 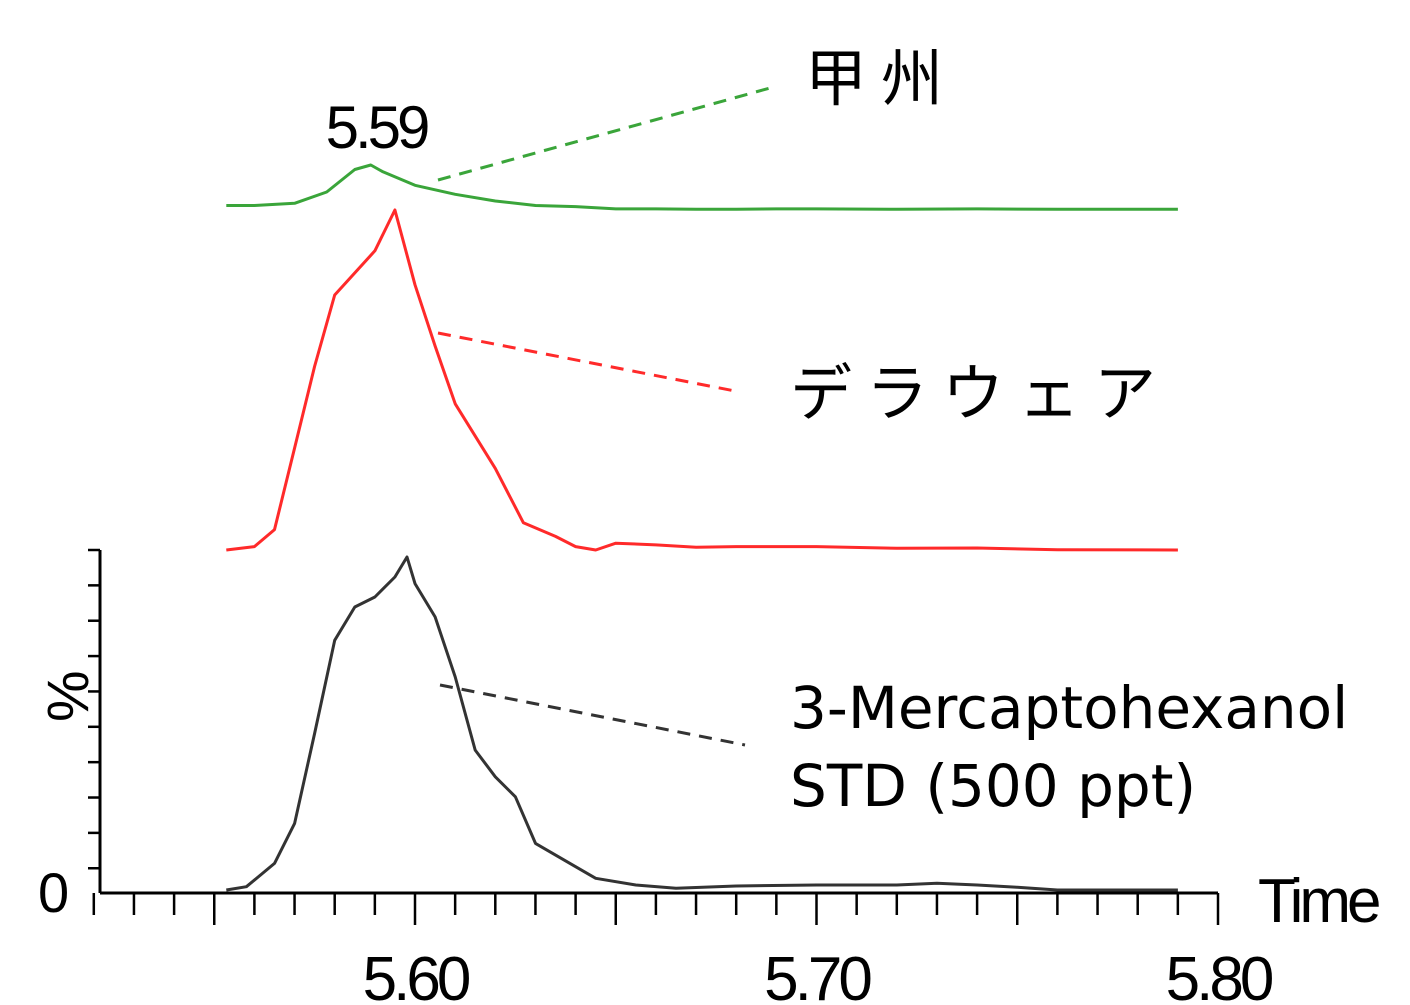 What do you see at coordinates (68, 696) in the screenshot?
I see `y-axis-label: %` at bounding box center [68, 696].